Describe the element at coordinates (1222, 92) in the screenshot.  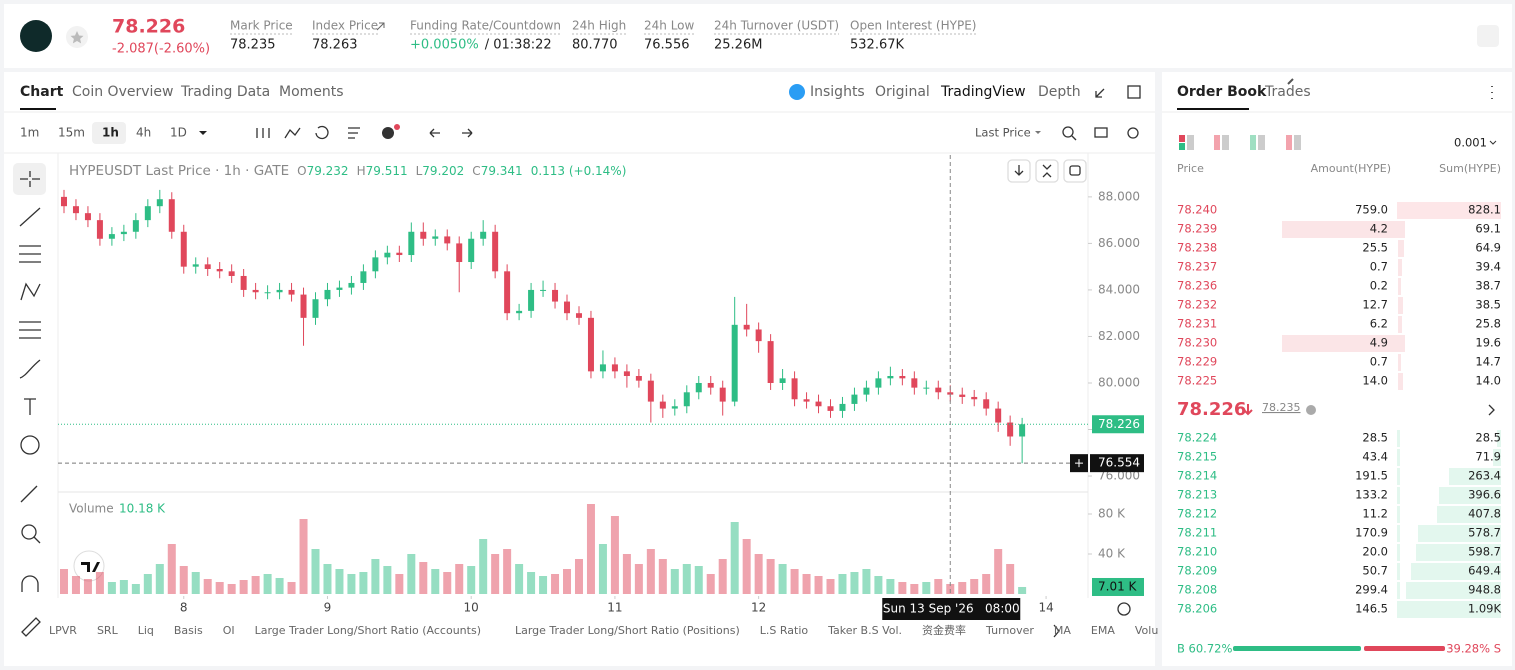
I see `book-tab: Order Book` at that location.